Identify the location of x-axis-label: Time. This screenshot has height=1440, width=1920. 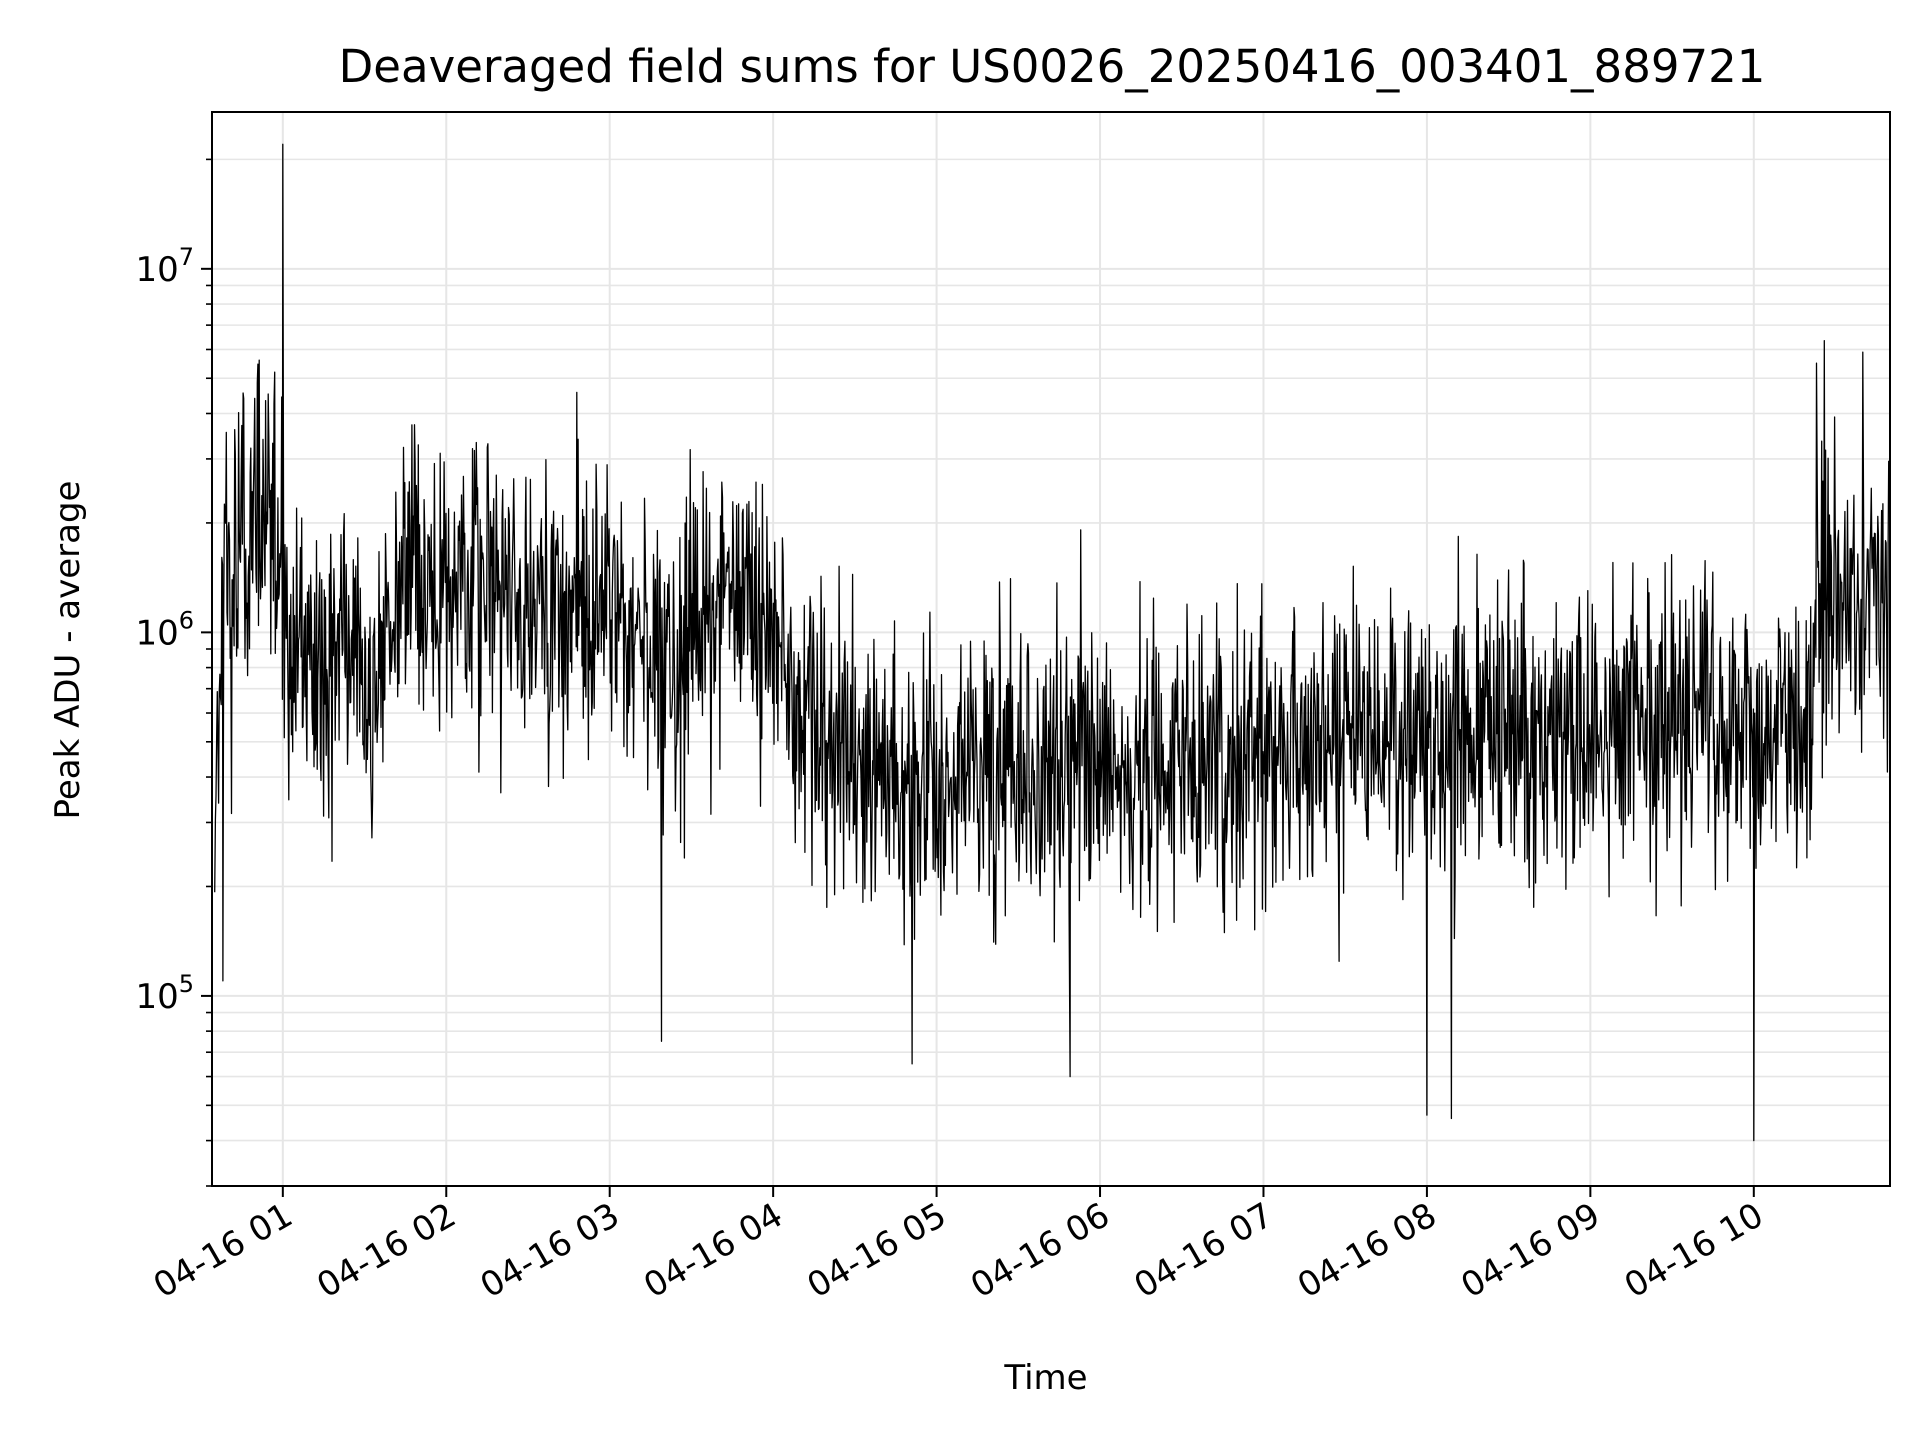
(1046, 1378).